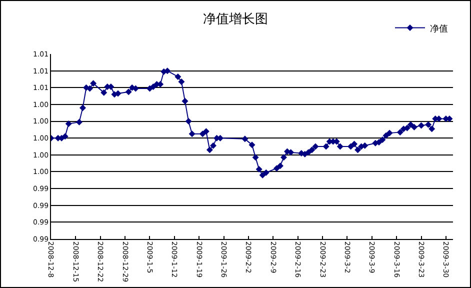 The image size is (471, 288). What do you see at coordinates (439, 28) in the screenshot?
I see `legend-label: 净值` at bounding box center [439, 28].